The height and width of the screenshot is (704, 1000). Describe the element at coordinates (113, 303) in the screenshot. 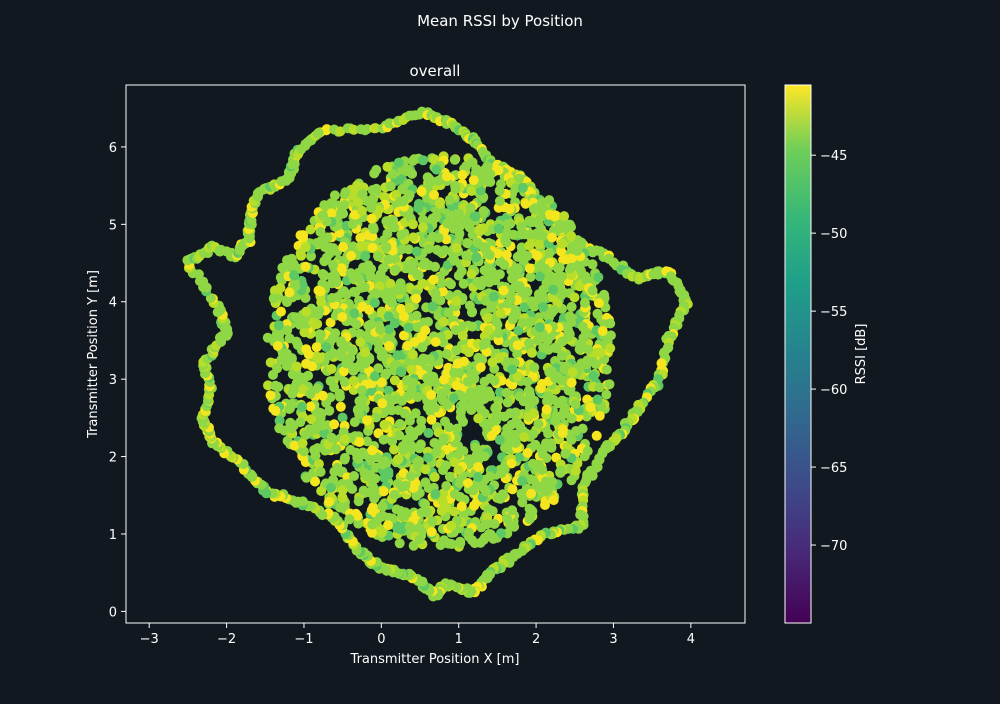

I see `y-tick-label: 4` at that location.